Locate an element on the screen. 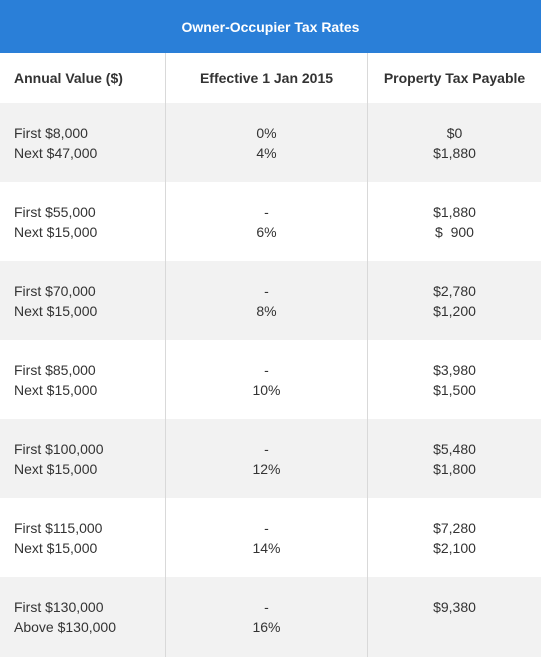  tax-first: $3,980 is located at coordinates (454, 370).